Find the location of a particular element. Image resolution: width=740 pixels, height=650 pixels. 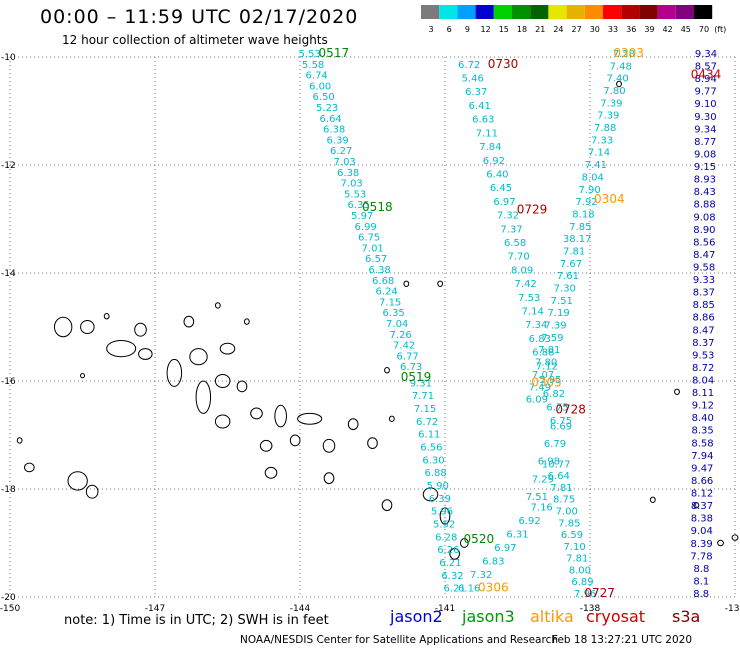

swh-value: 7.96 is located at coordinates (585, 594).